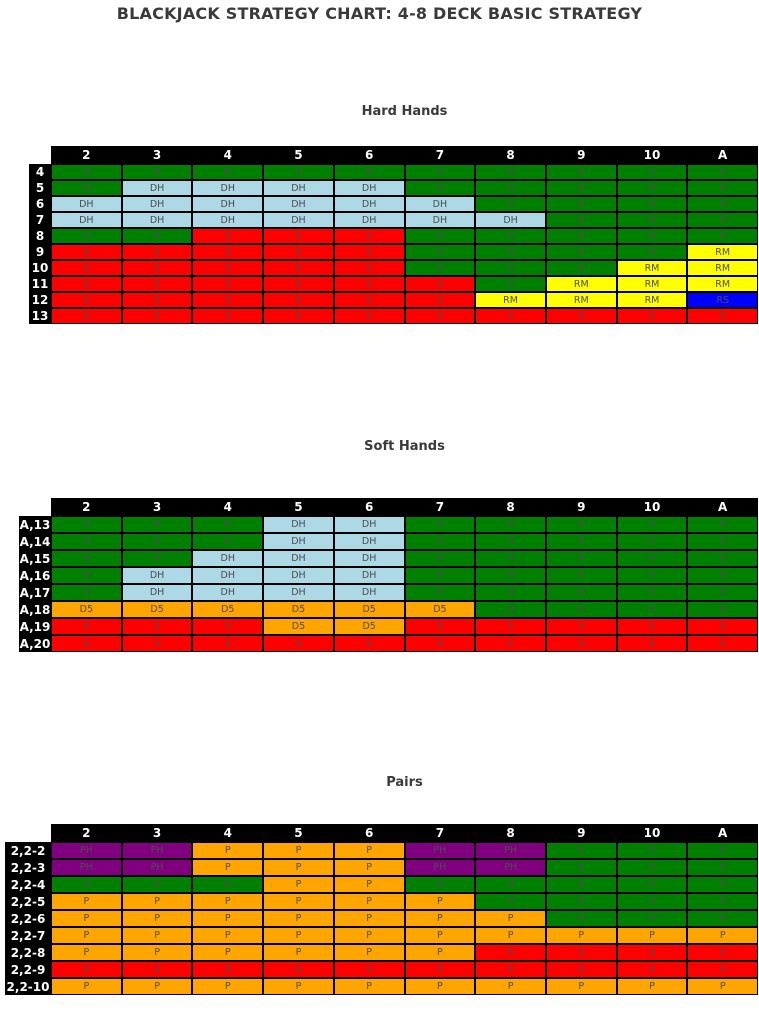 The image size is (759, 1024). Describe the element at coordinates (389, 575) in the screenshot. I see `table-row: A,16 H DH DH DH DH H H H H H` at that location.